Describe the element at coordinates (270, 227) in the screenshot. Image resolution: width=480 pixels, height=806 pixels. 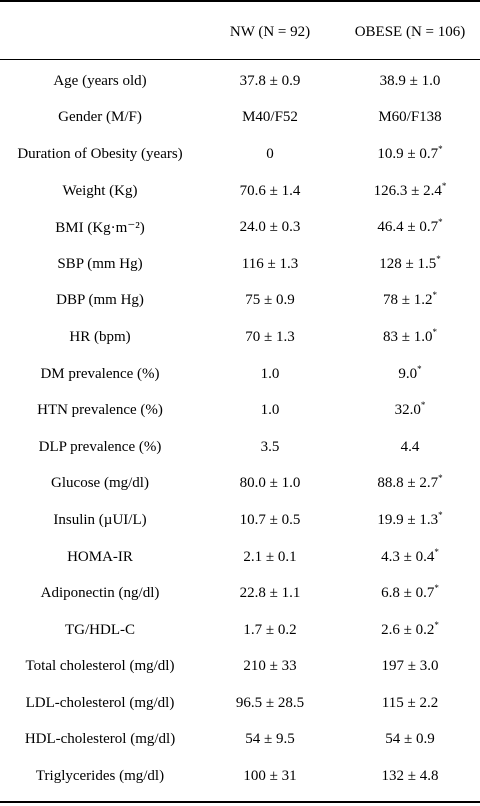
I see `nw-value-cell: 24.0 ± 0.3` at that location.